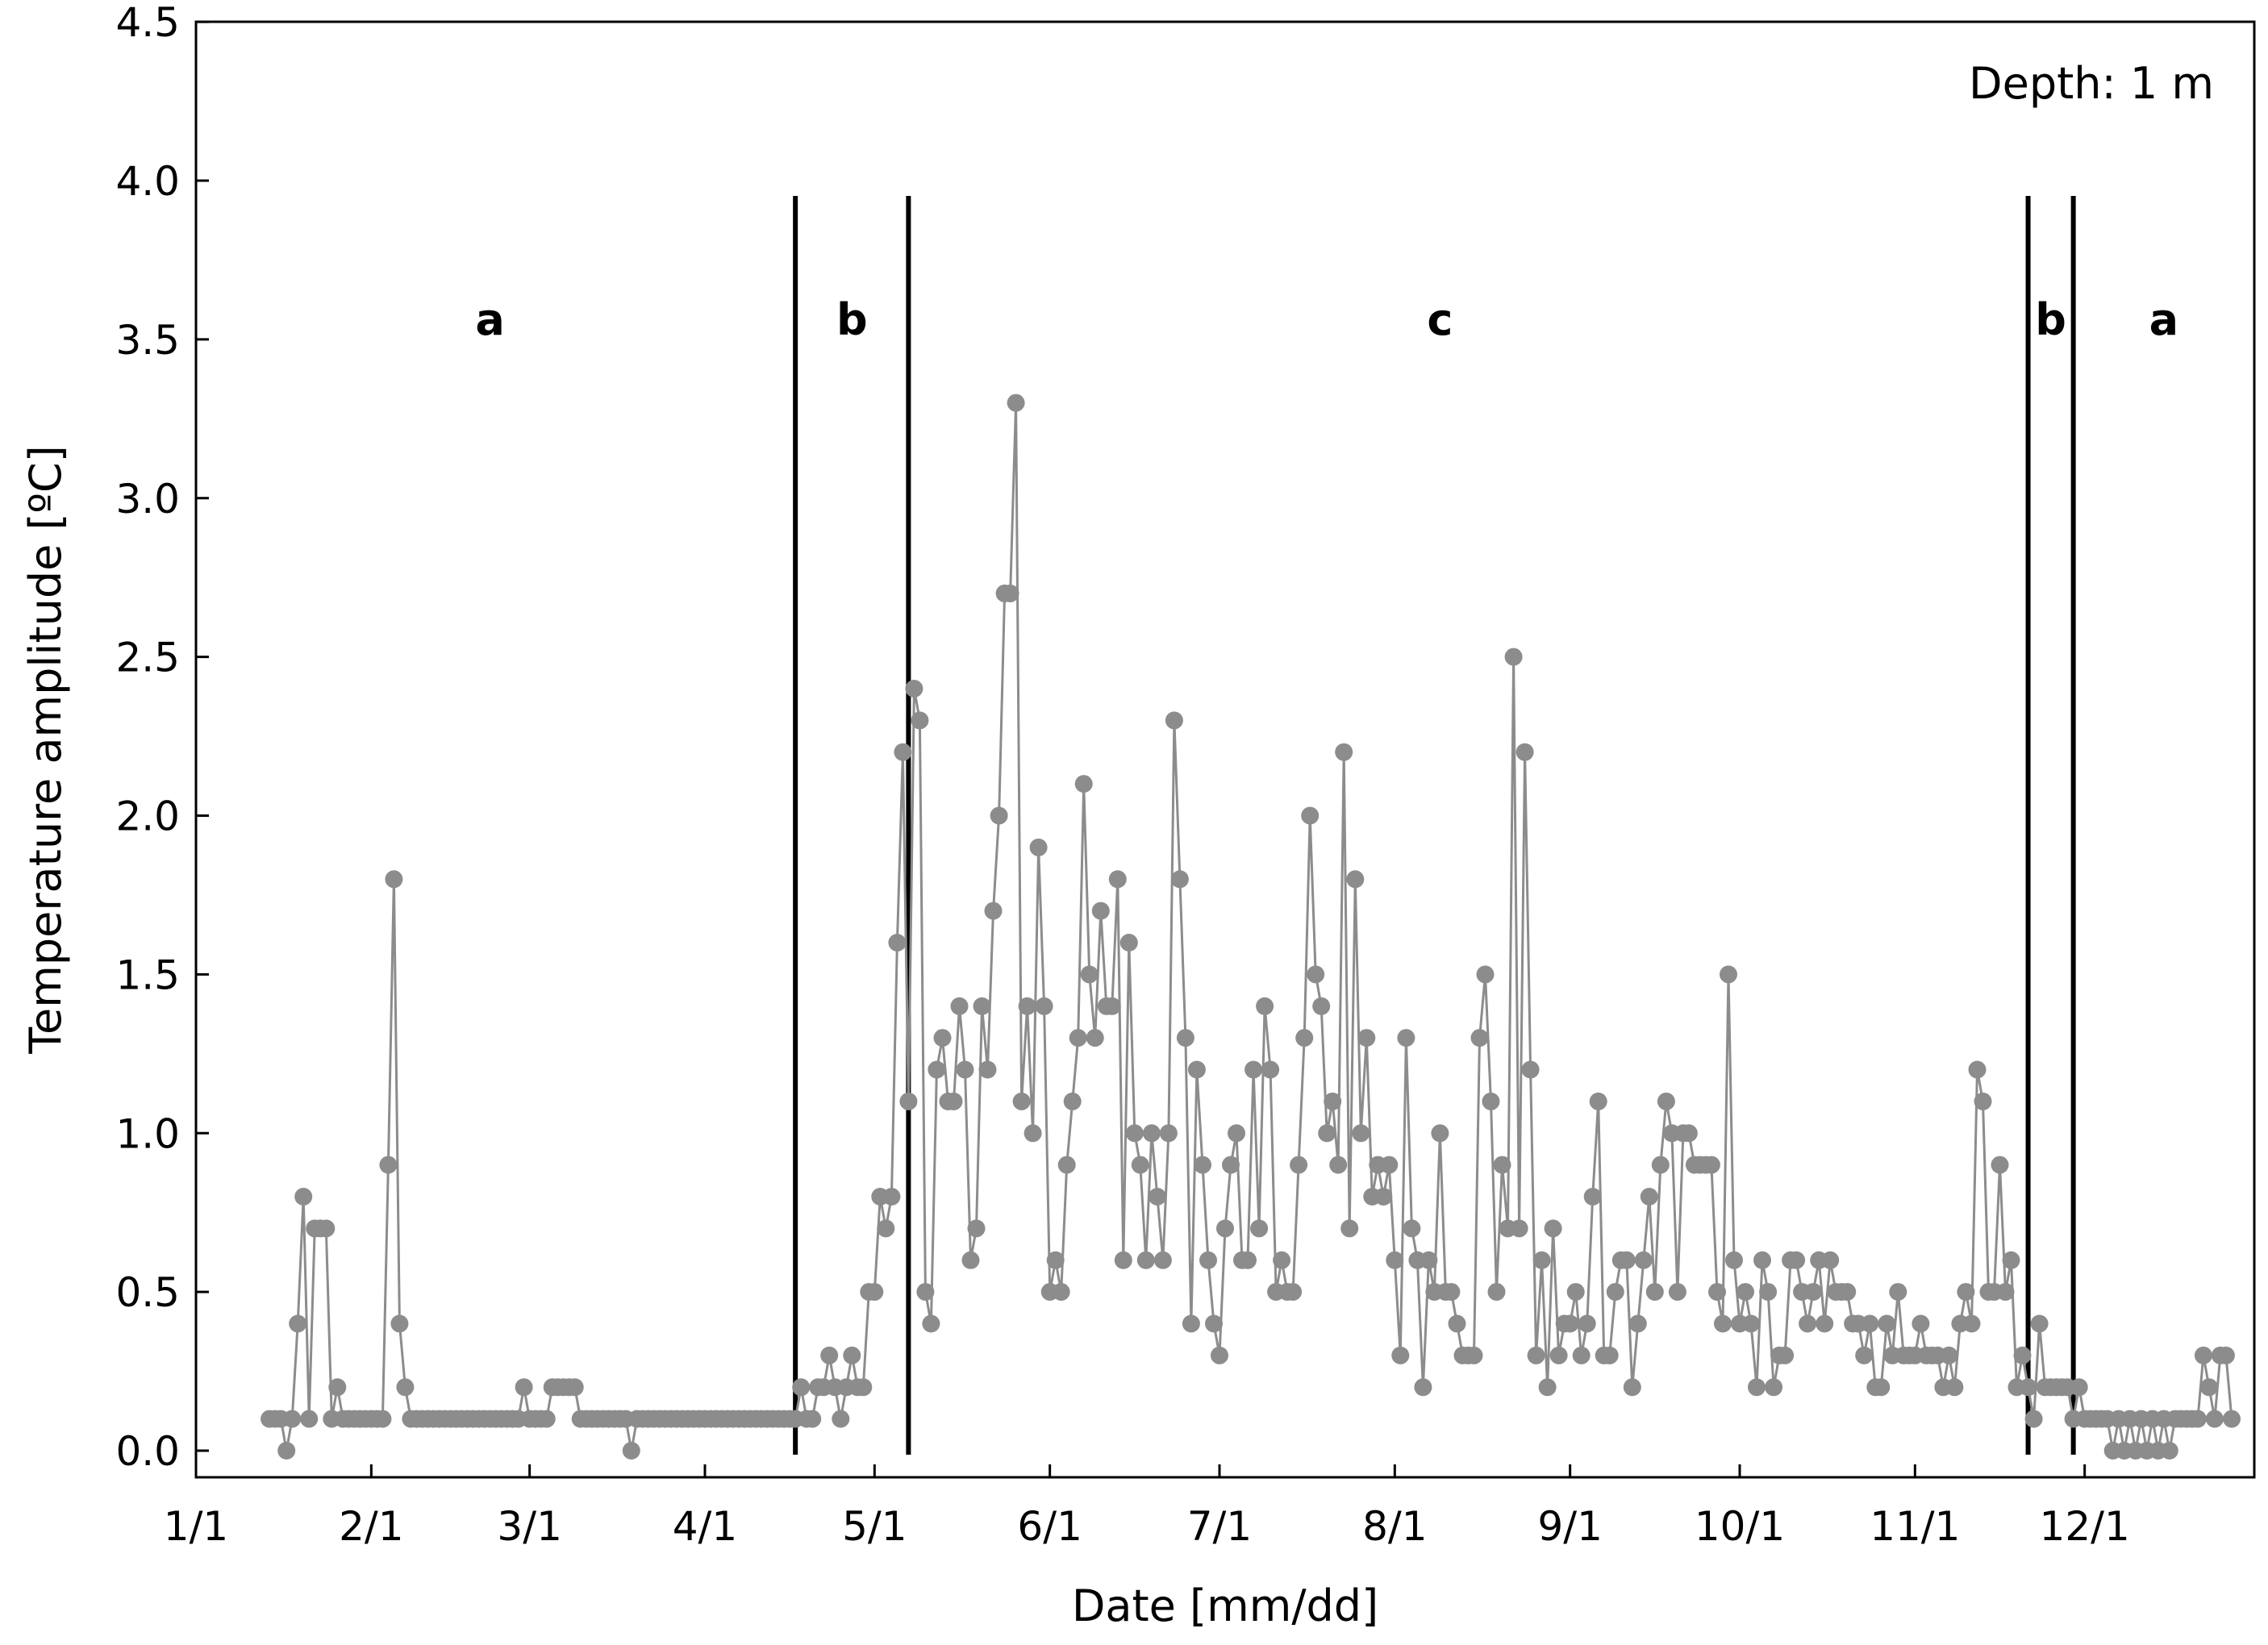 The width and height of the screenshot is (2268, 1645). Describe the element at coordinates (2050, 319) in the screenshot. I see `region-label: b` at that location.